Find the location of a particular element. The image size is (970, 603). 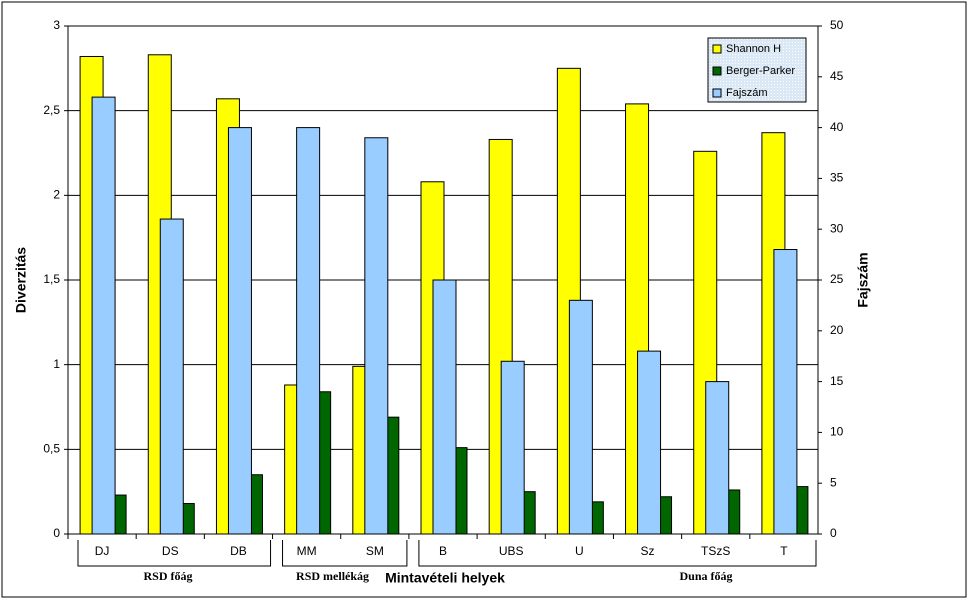

x-tick-label: B is located at coordinates (443, 551).